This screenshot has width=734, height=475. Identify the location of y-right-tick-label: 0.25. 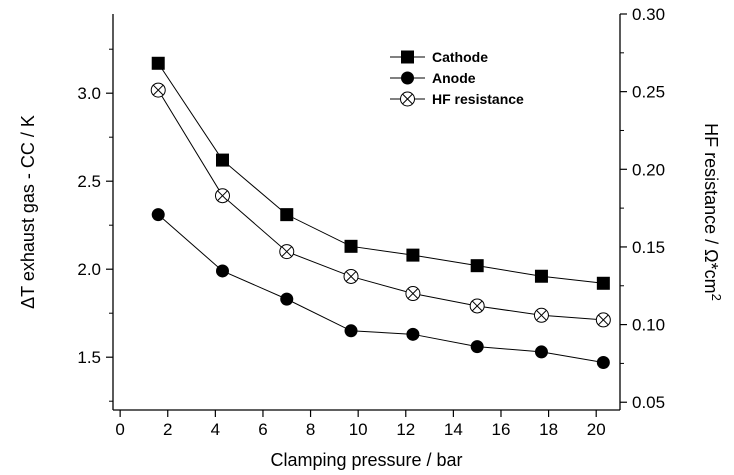
(648, 92).